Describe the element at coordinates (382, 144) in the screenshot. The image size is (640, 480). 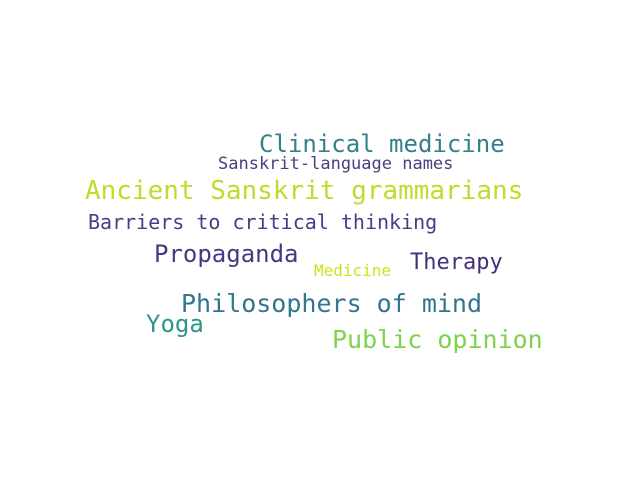
I see `word-clinical-medicine: Clinical medicine` at that location.